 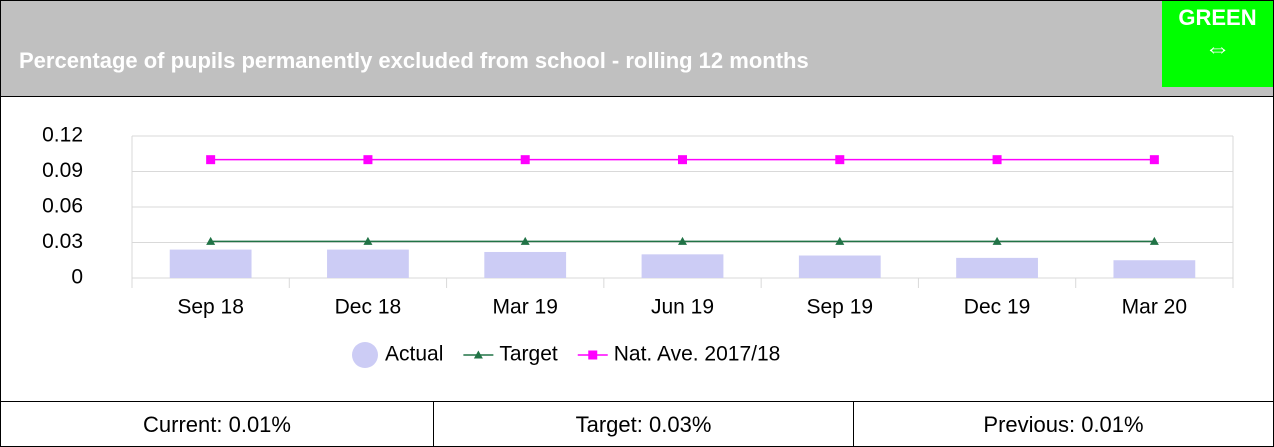 I want to click on y-tick-label: 0.12, so click(x=62, y=135).